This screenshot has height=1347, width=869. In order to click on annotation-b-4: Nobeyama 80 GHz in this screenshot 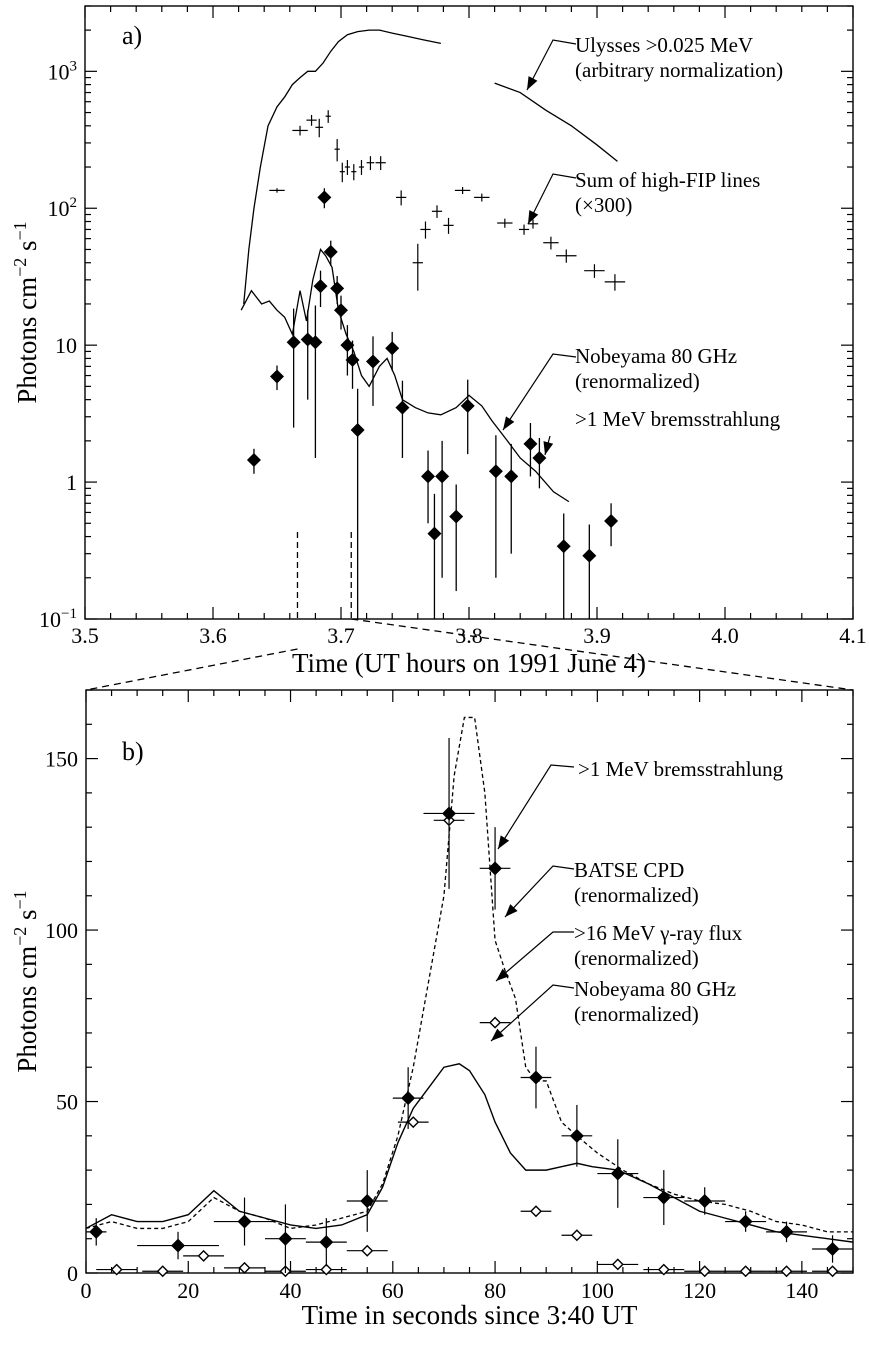, I will do `click(655, 989)`.